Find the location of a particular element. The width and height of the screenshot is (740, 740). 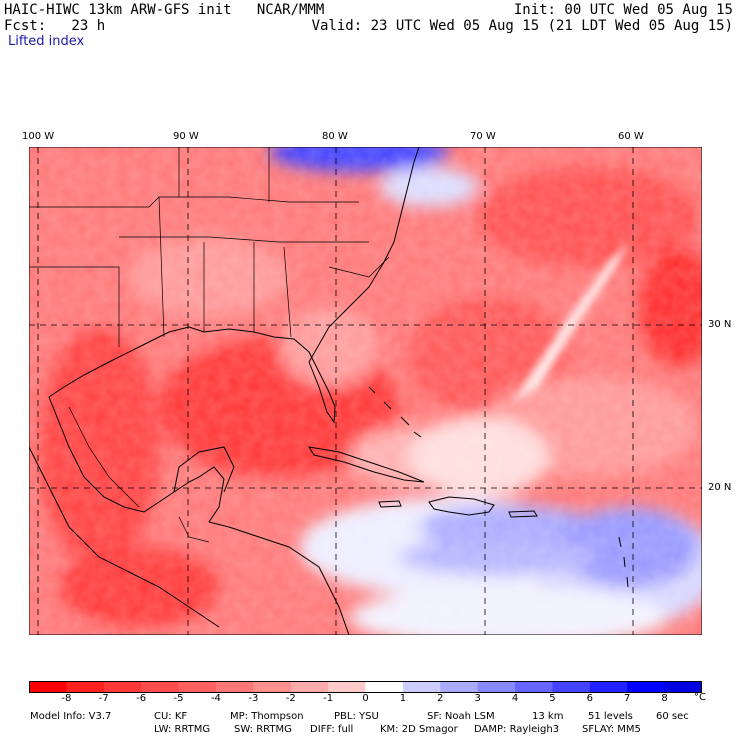

colorbar-ticks: -8 -7 -6 -5 -4 -3 -2 -1 0 1 2 3 4 5 6 7 8 is located at coordinates (365, 700).